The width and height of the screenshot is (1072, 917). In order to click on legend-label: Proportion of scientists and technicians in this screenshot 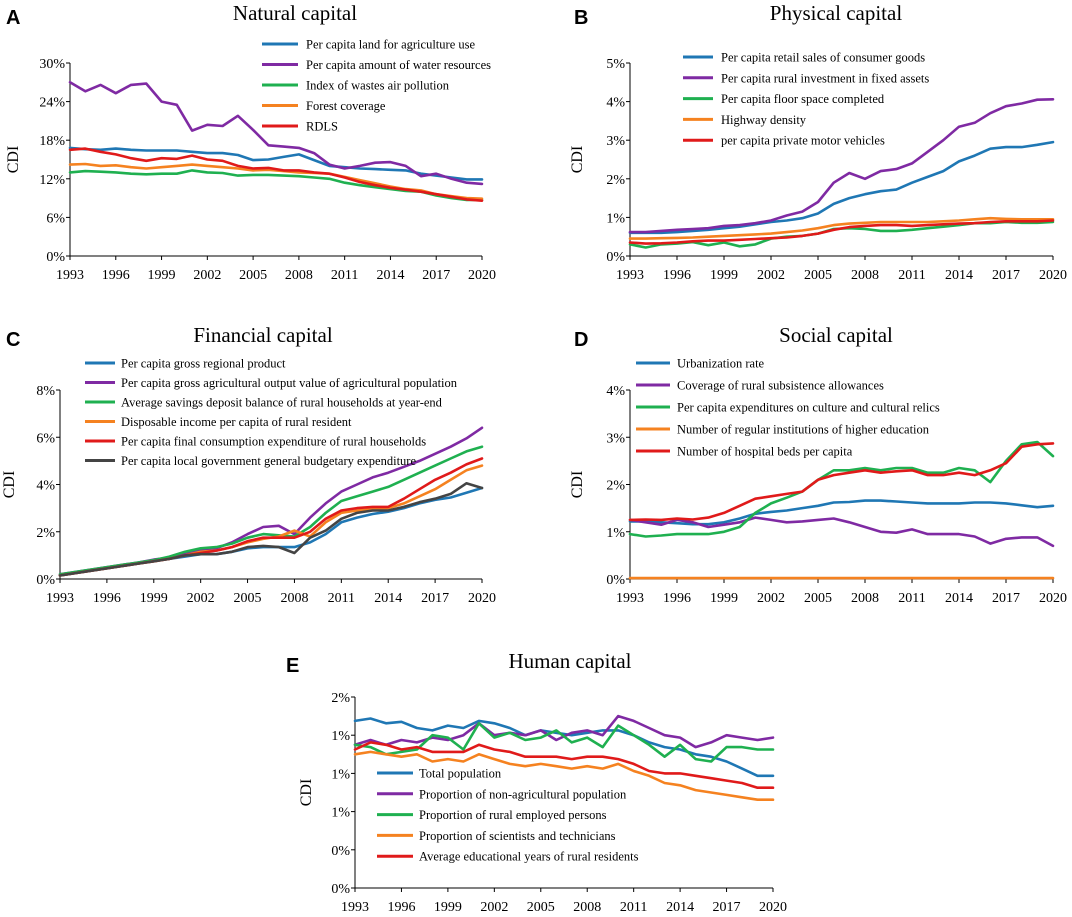, I will do `click(517, 836)`.